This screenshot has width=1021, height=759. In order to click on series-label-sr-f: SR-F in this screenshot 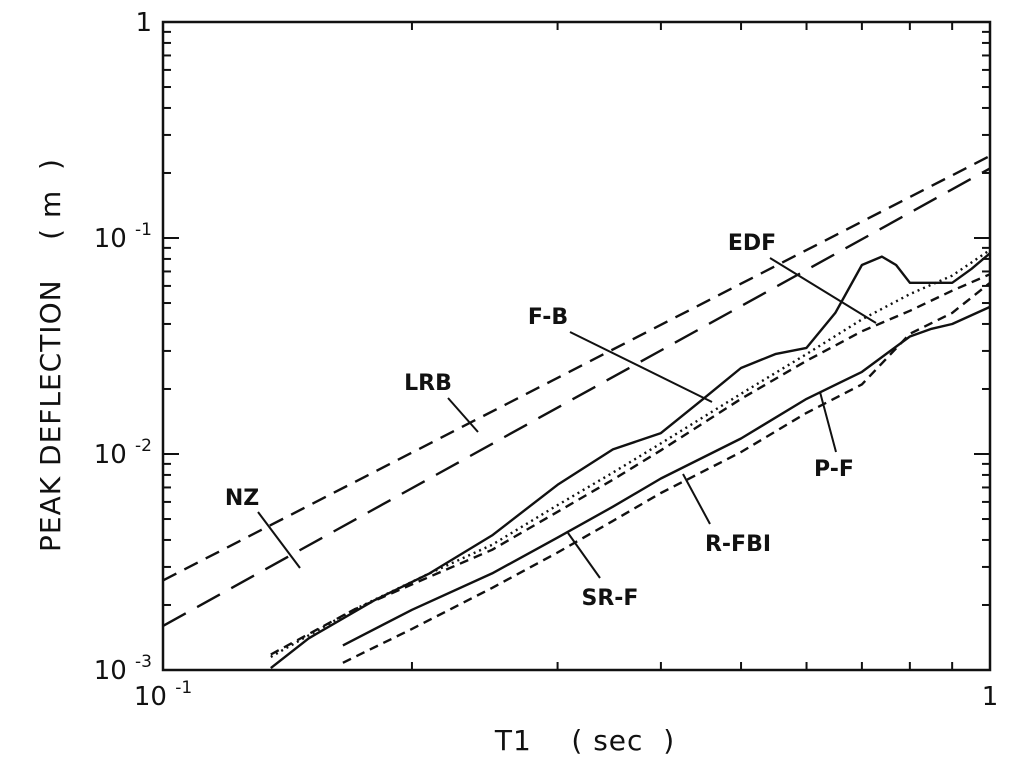, I will do `click(610, 598)`.